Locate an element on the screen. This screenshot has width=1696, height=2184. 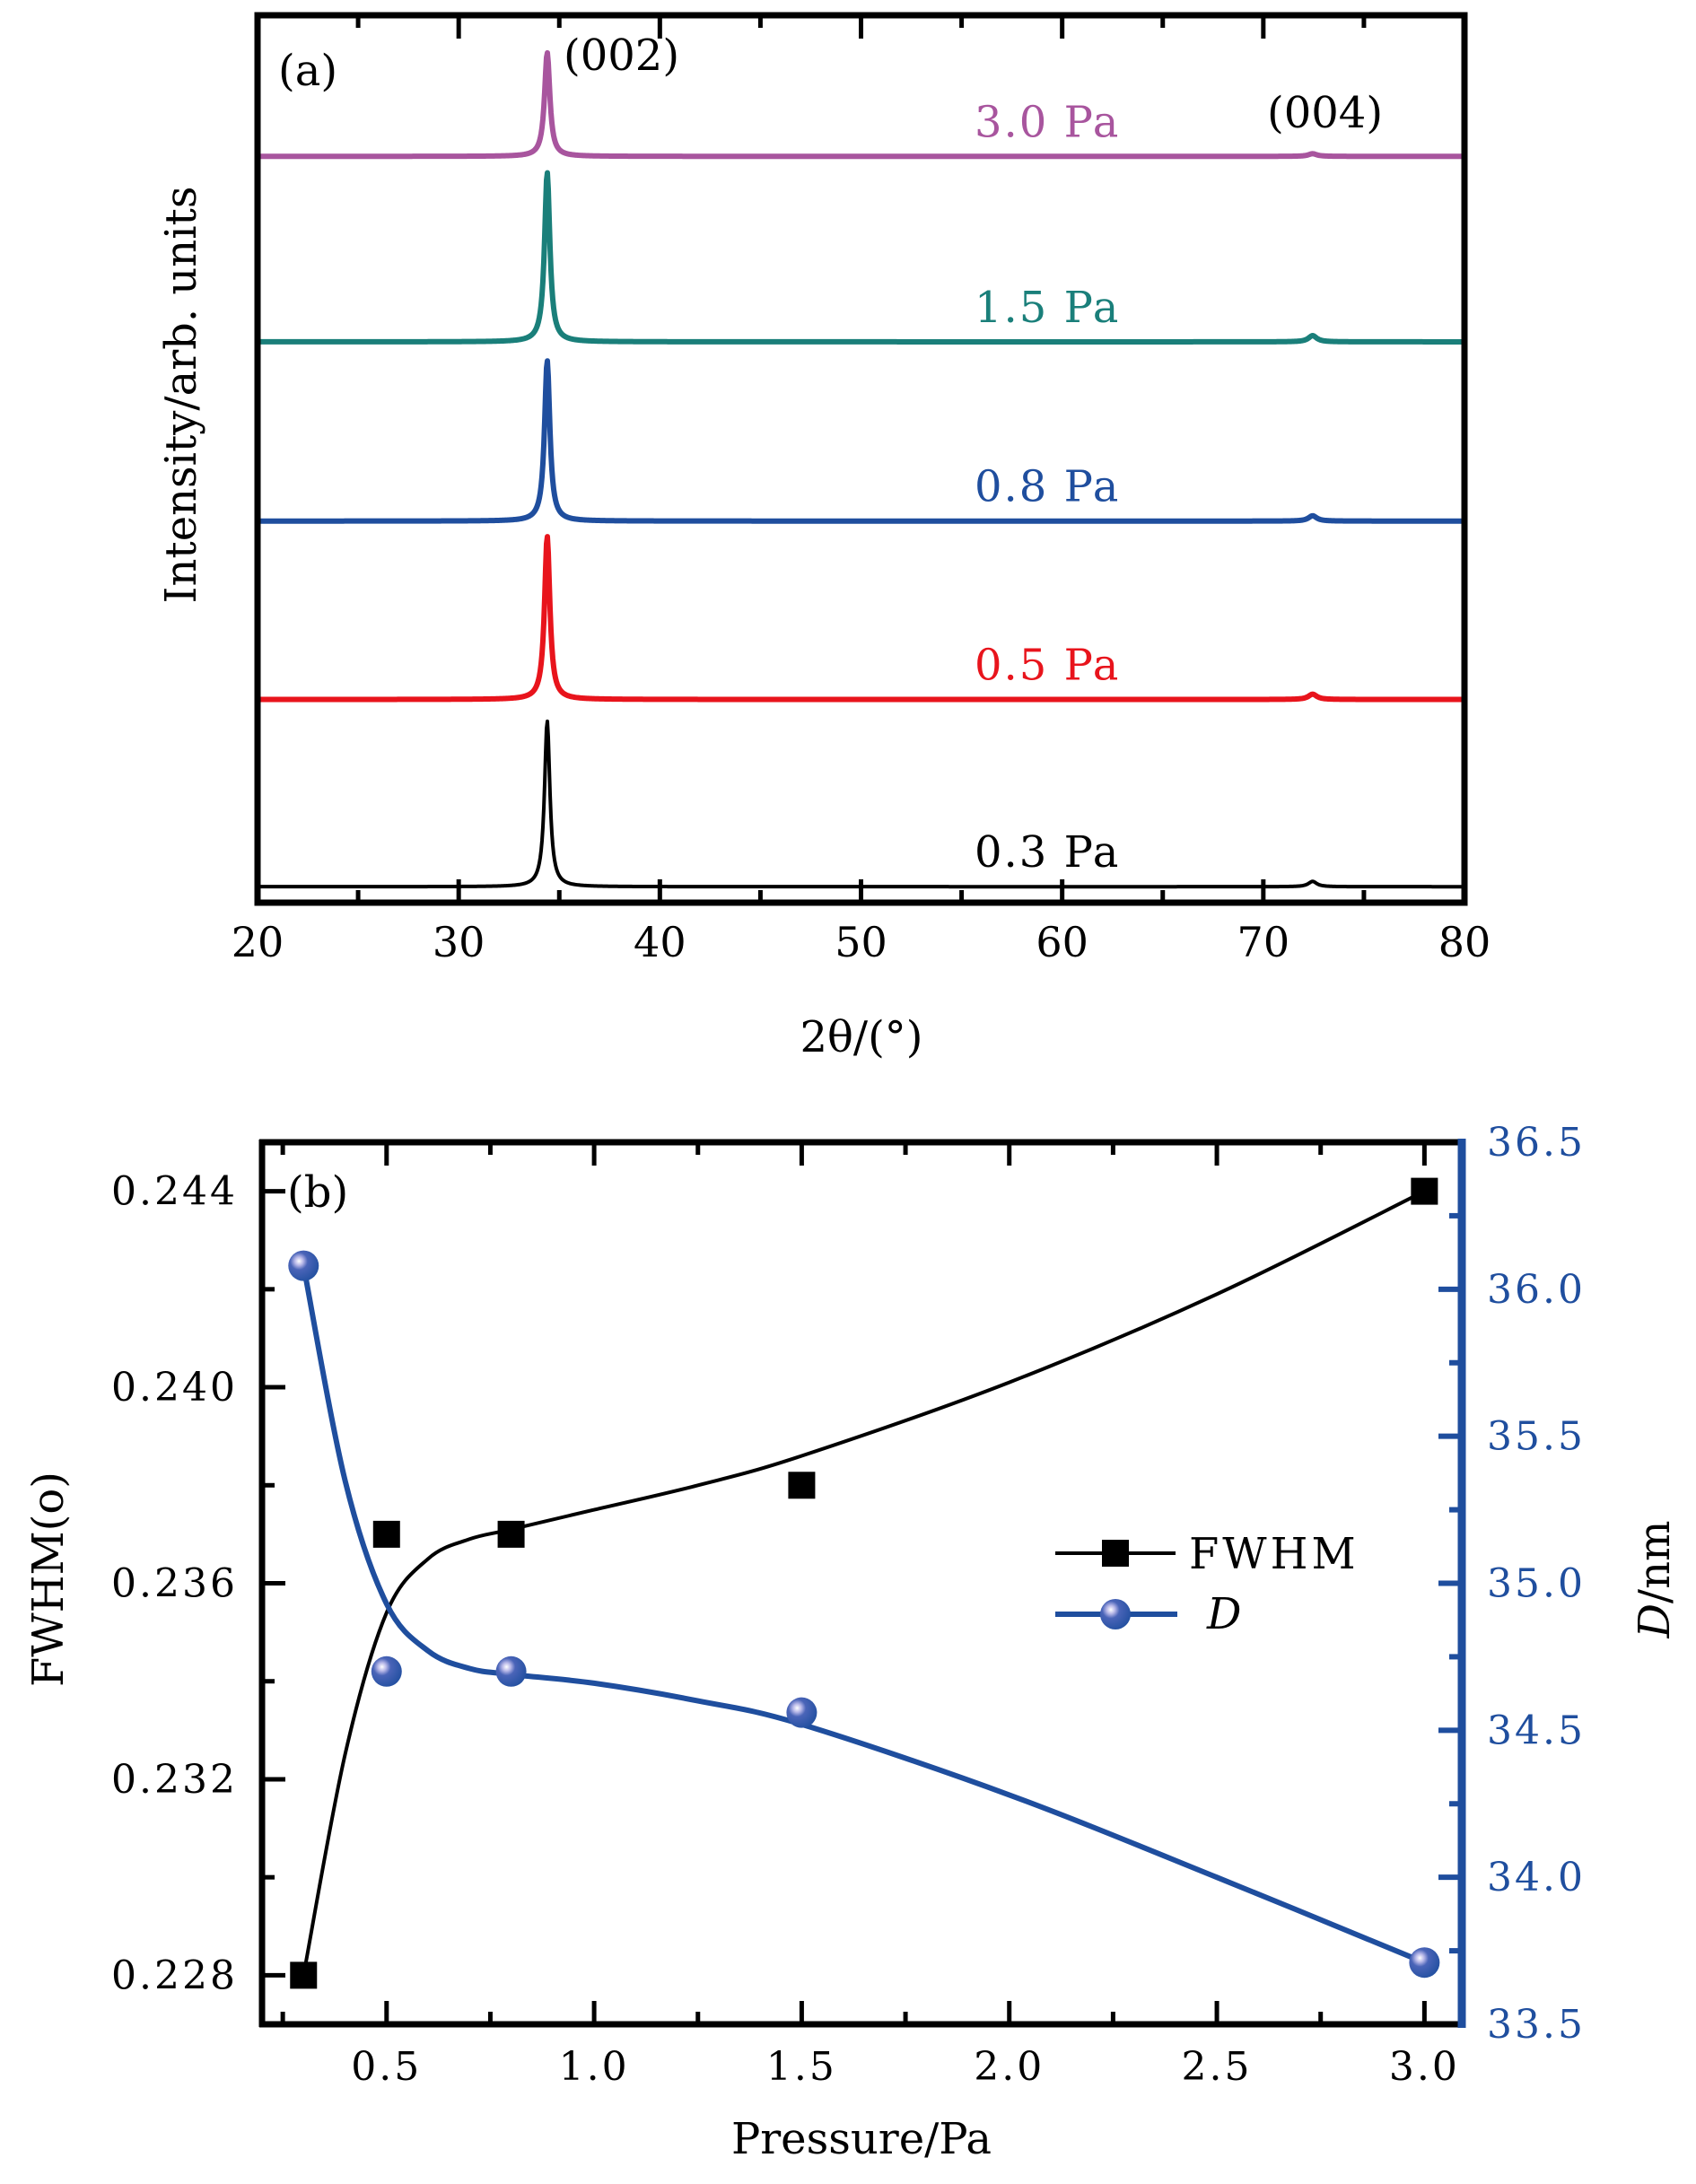
y-tick-label-right: 35.5 is located at coordinates (1536, 1437).